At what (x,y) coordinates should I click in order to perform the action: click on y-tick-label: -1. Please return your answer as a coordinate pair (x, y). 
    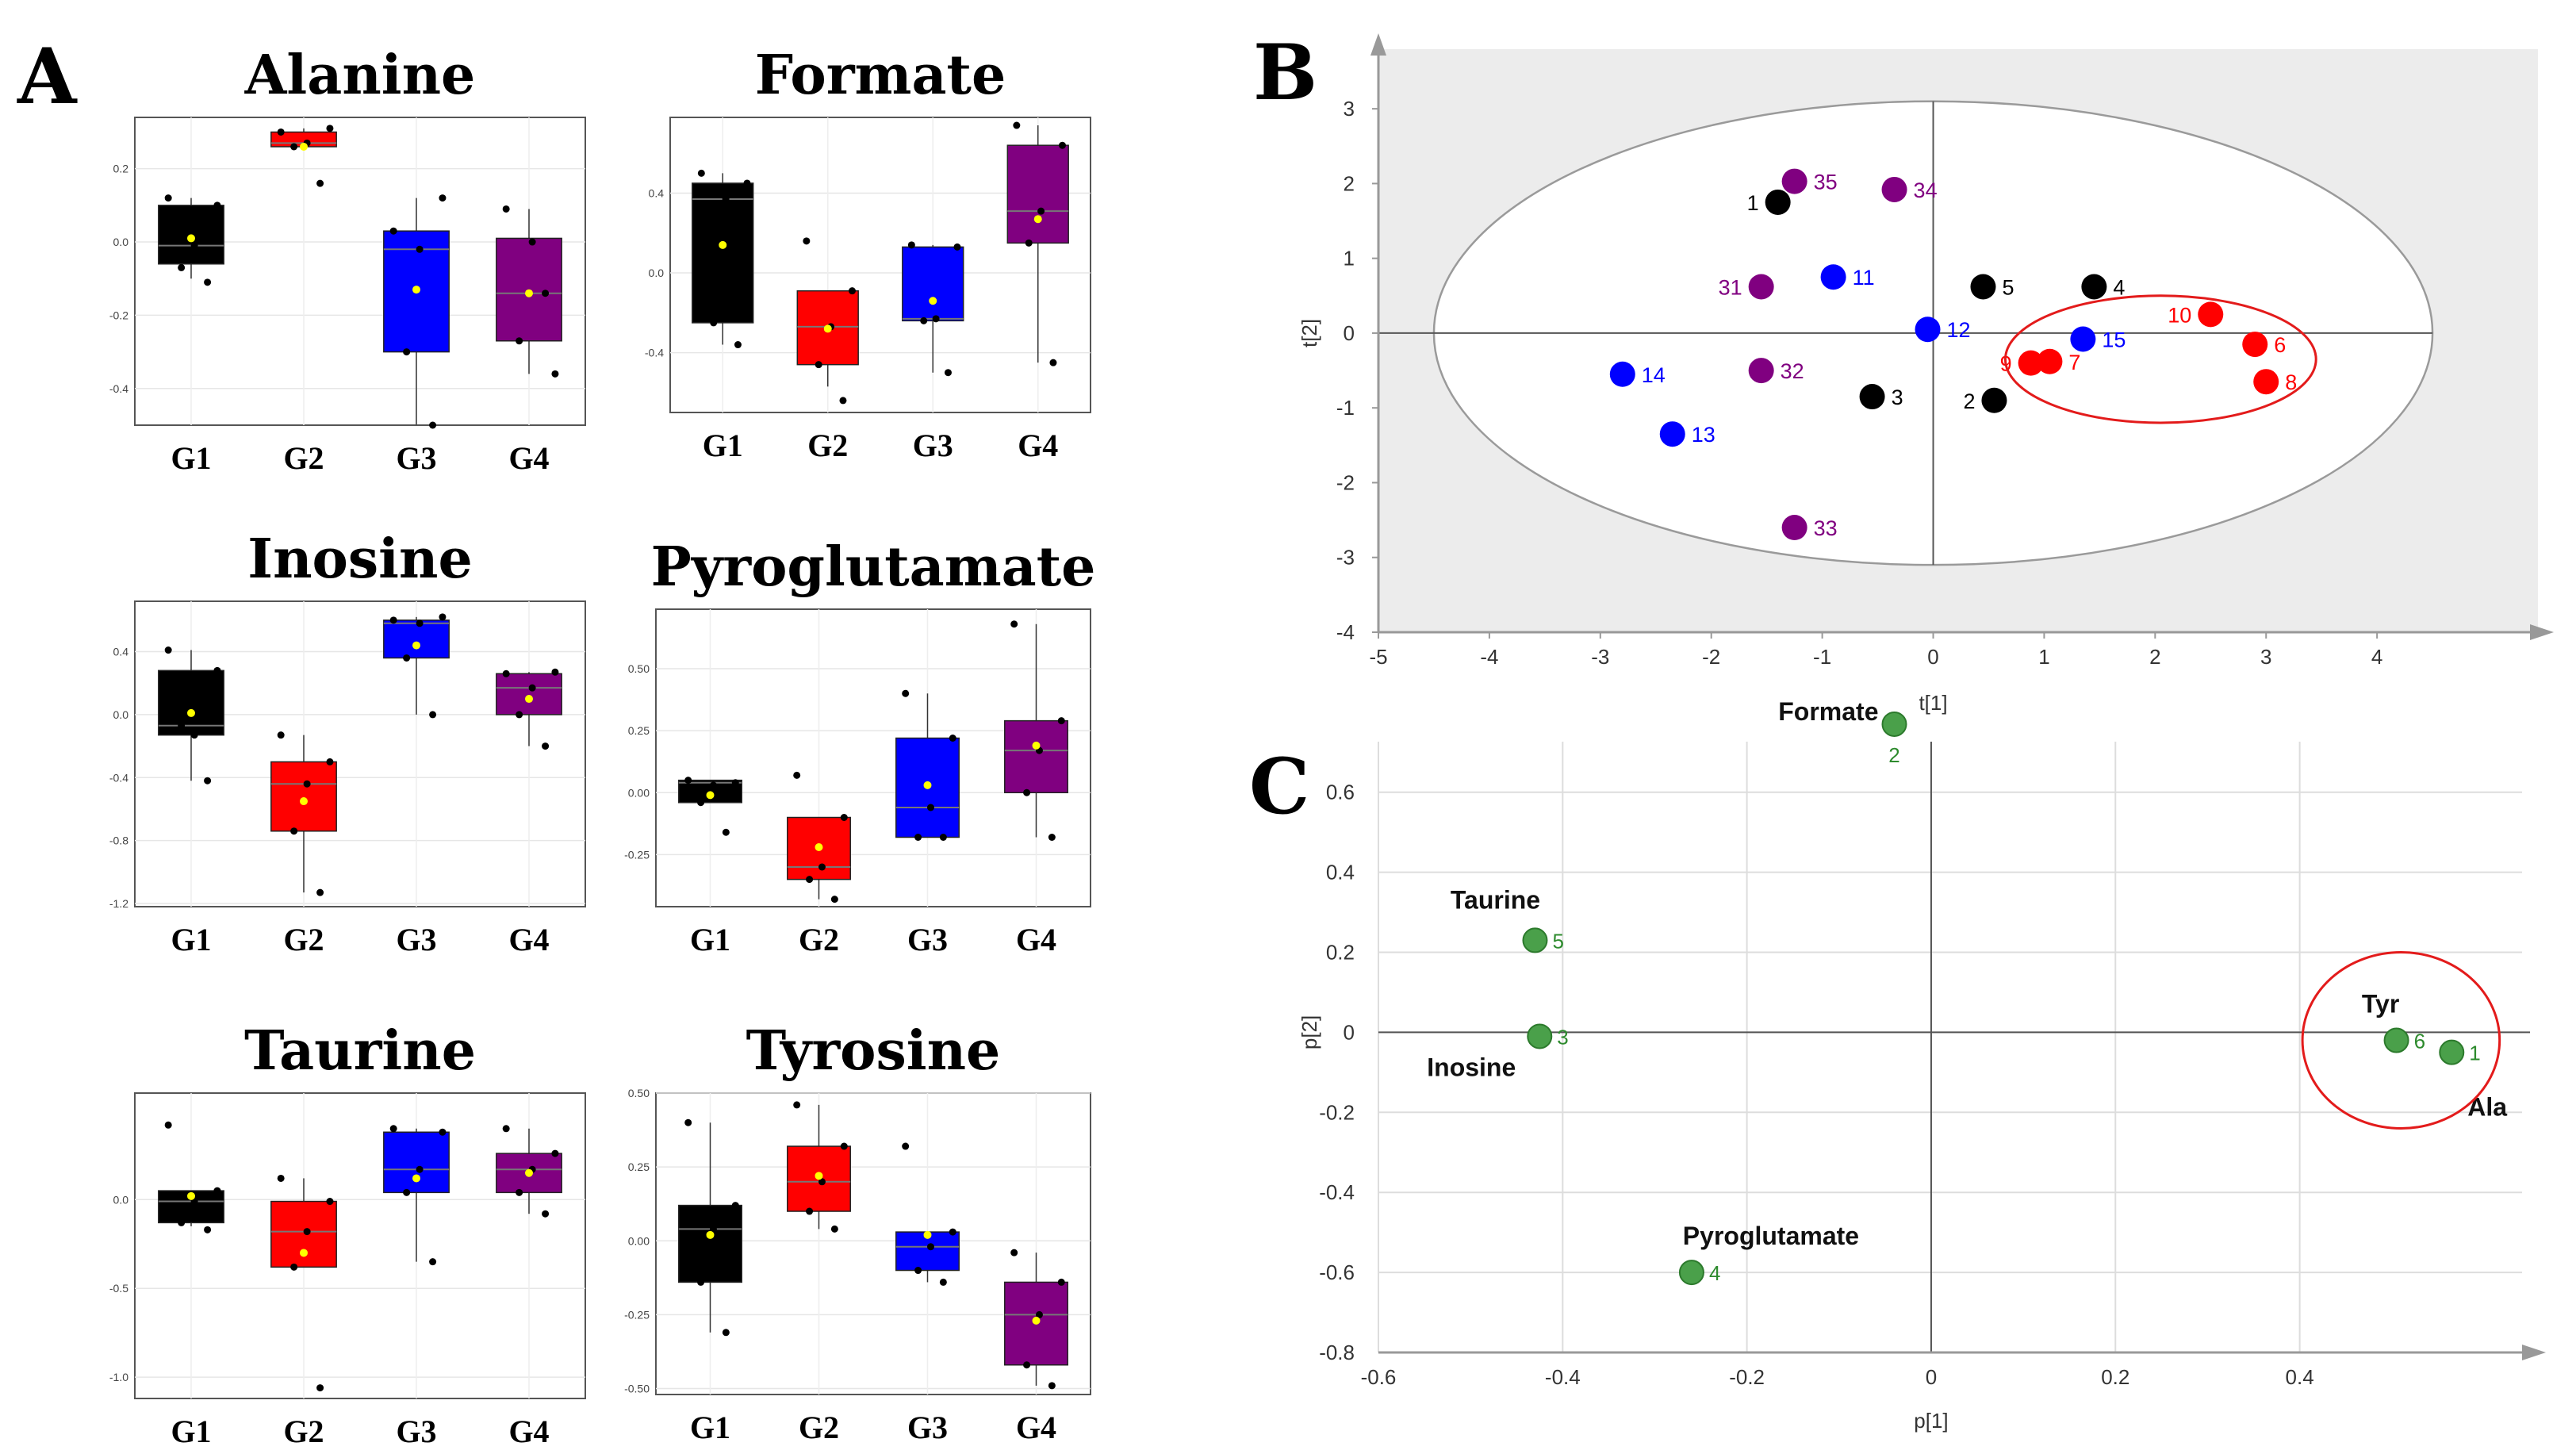
    Looking at the image, I should click on (1345, 408).